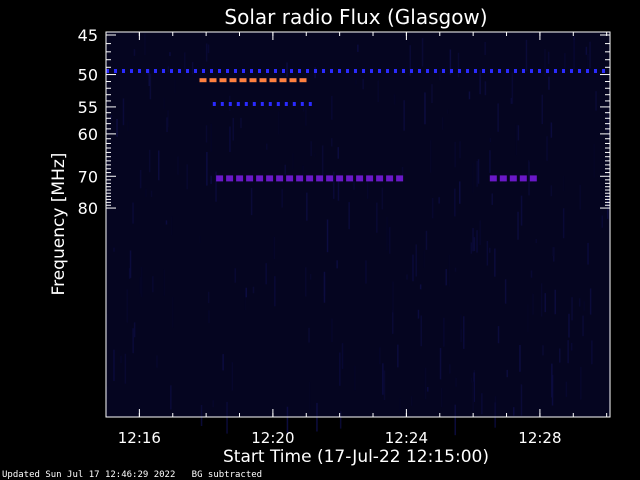 The image size is (640, 480). I want to click on y-tick-label: 45, so click(88, 35).